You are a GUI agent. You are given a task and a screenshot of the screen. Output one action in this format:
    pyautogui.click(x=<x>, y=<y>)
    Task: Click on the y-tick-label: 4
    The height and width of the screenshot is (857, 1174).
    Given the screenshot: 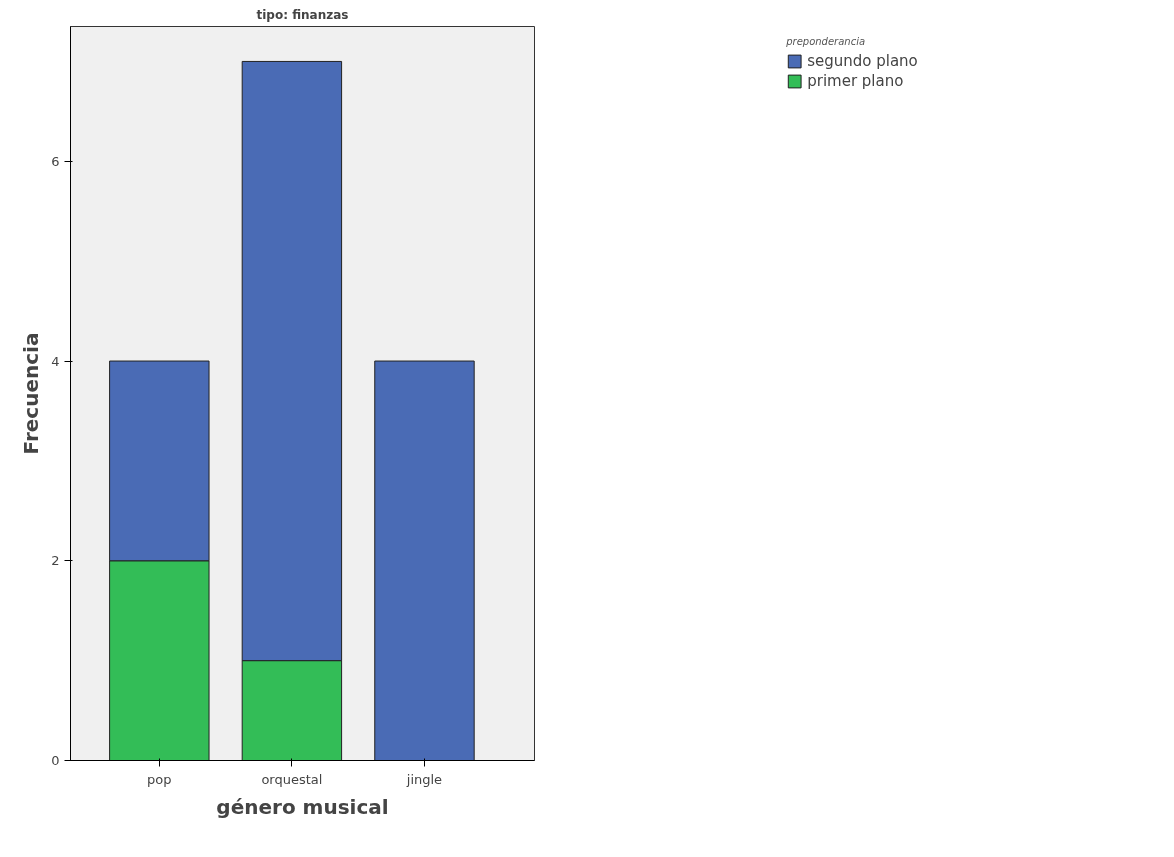 What is the action you would take?
    pyautogui.click(x=55, y=361)
    